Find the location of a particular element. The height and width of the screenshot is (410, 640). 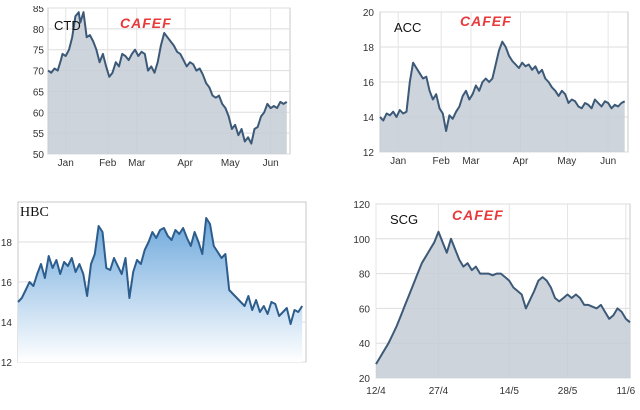

scg-x-tick-label: 11/6 is located at coordinates (625, 391).